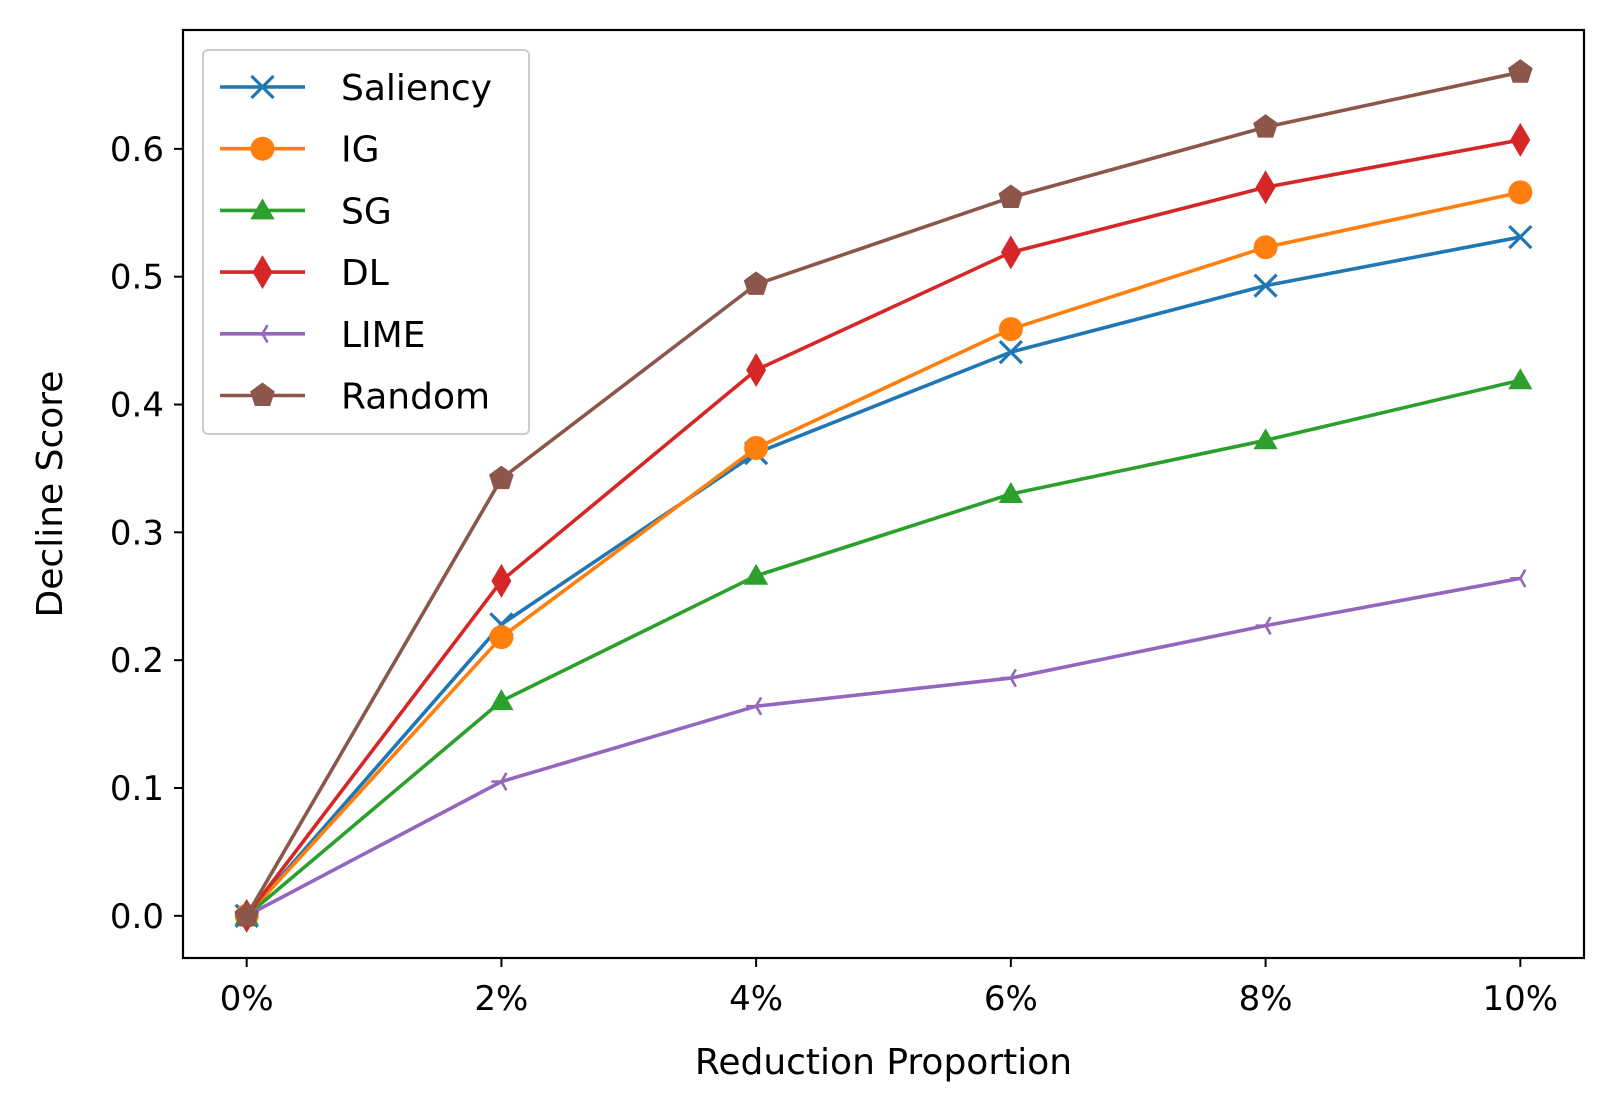 Image resolution: width=1607 pixels, height=1110 pixels. What do you see at coordinates (306, 211) in the screenshot?
I see `legend-item-sg: SG` at bounding box center [306, 211].